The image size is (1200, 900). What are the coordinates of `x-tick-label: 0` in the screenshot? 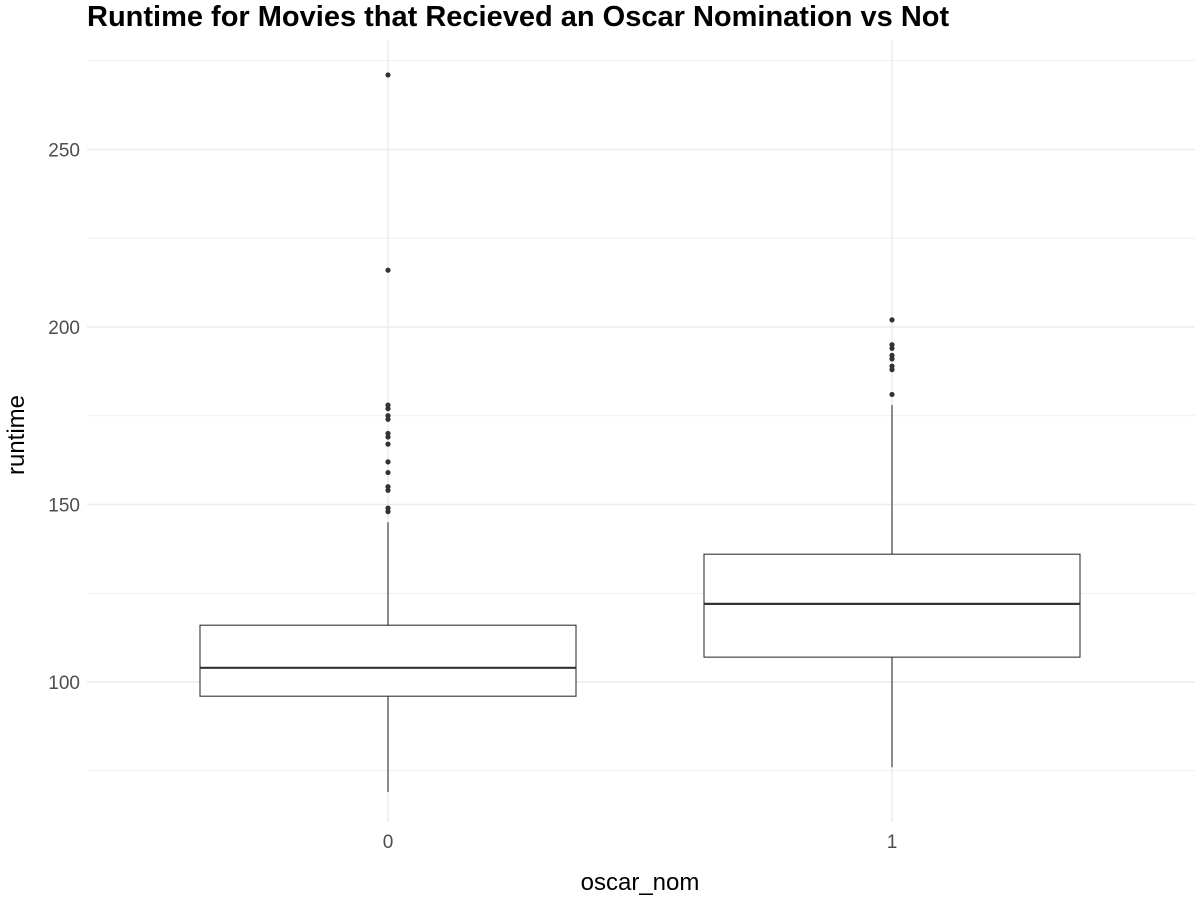 It's located at (388, 842).